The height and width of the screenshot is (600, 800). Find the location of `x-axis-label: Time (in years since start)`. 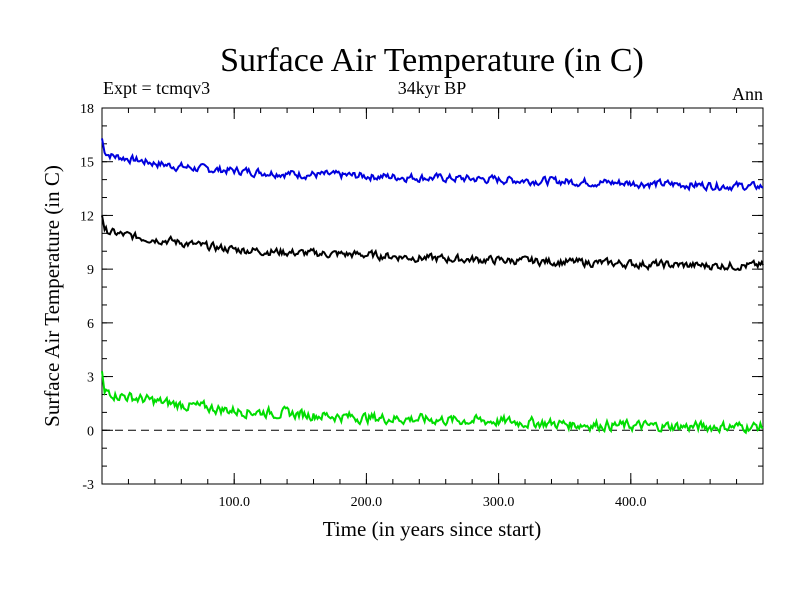

x-axis-label: Time (in years since start) is located at coordinates (432, 529).